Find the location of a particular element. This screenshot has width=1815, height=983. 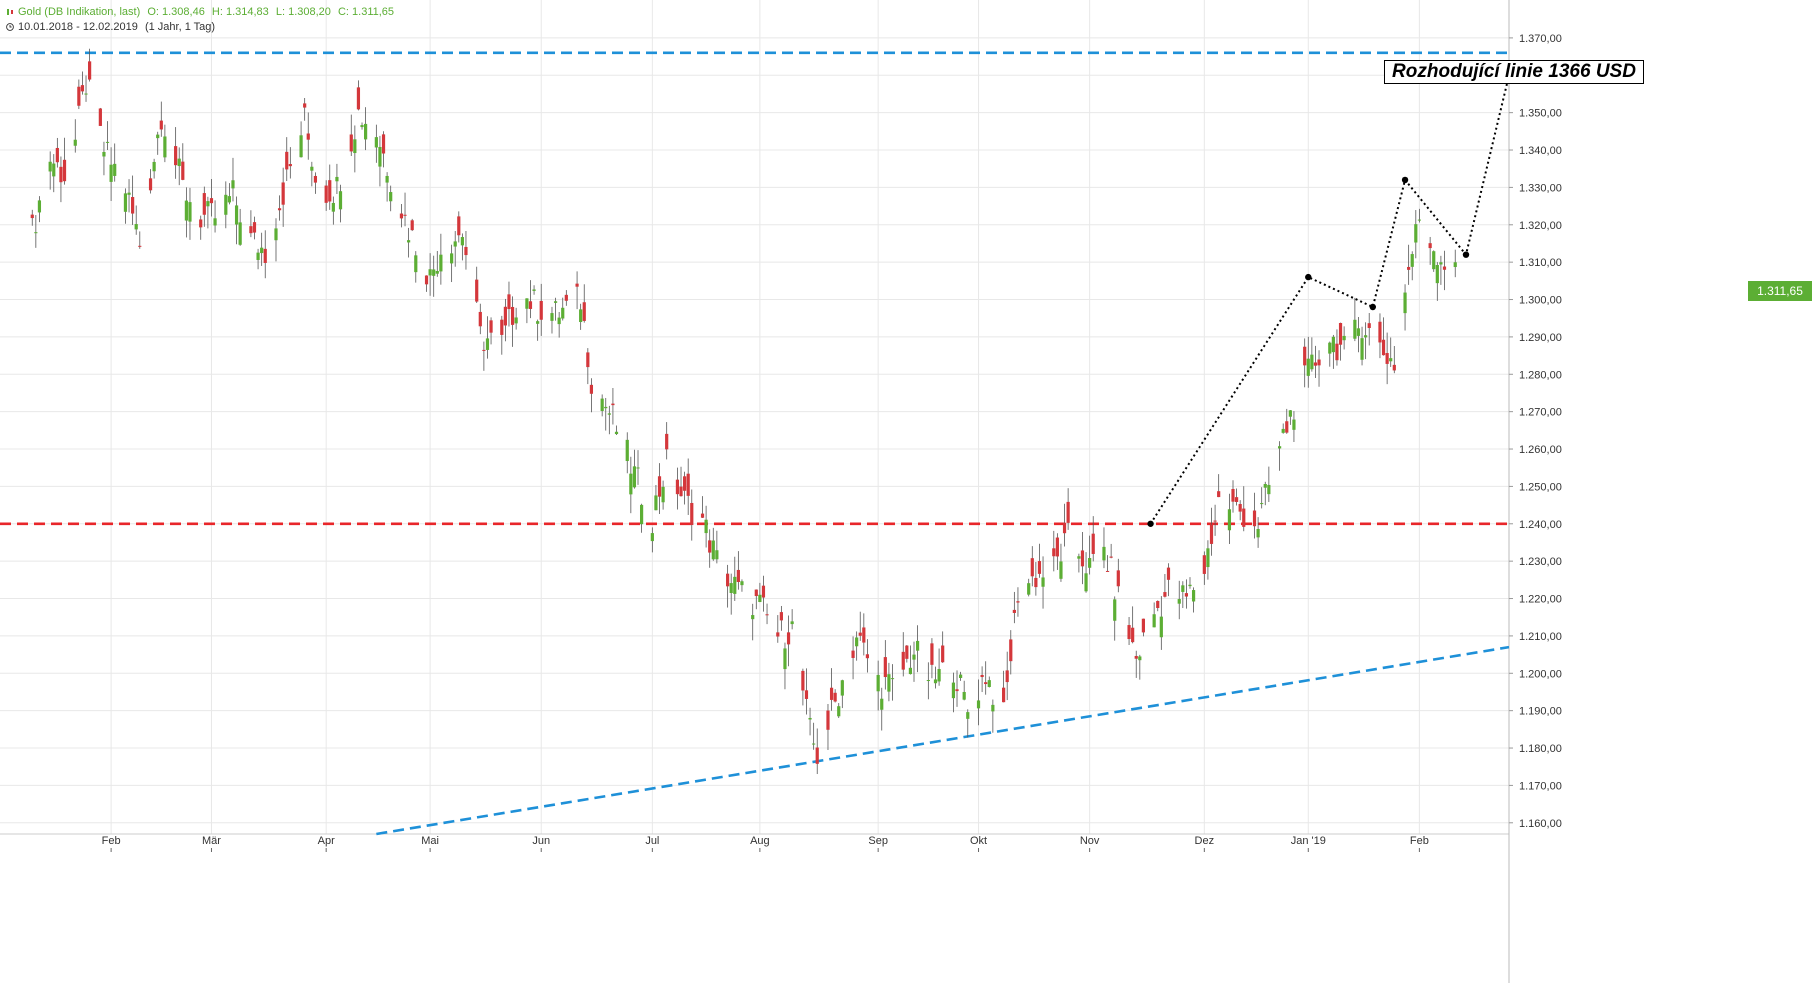

y-tick-label: 1.240,00 is located at coordinates (1540, 525).